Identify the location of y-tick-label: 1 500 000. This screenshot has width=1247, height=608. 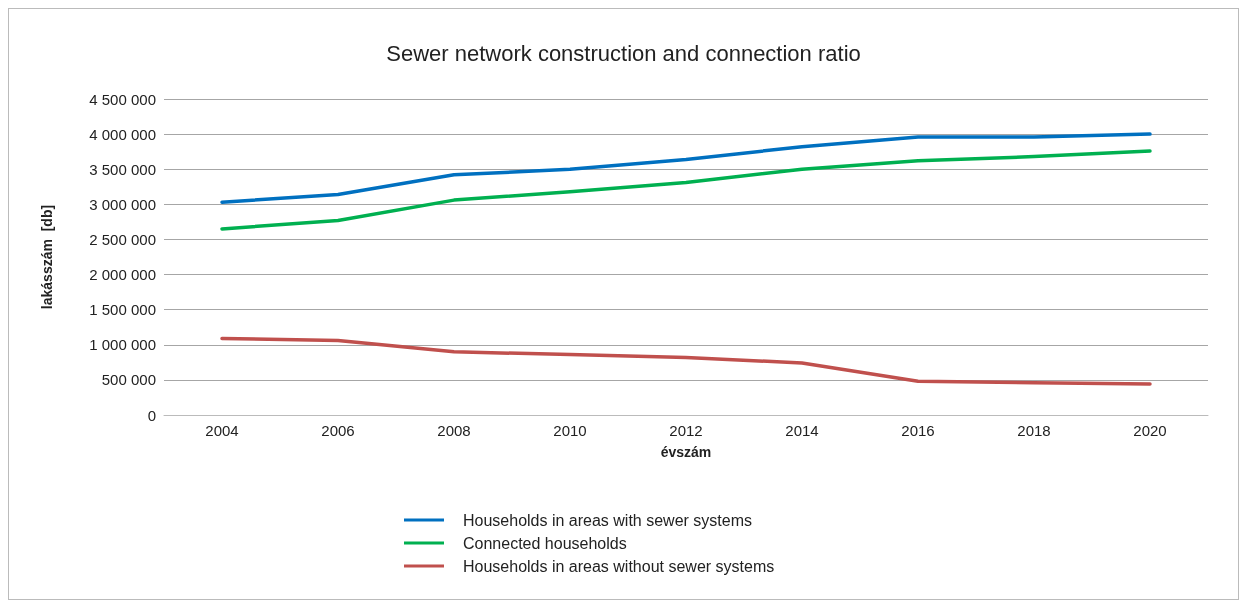
(122, 310).